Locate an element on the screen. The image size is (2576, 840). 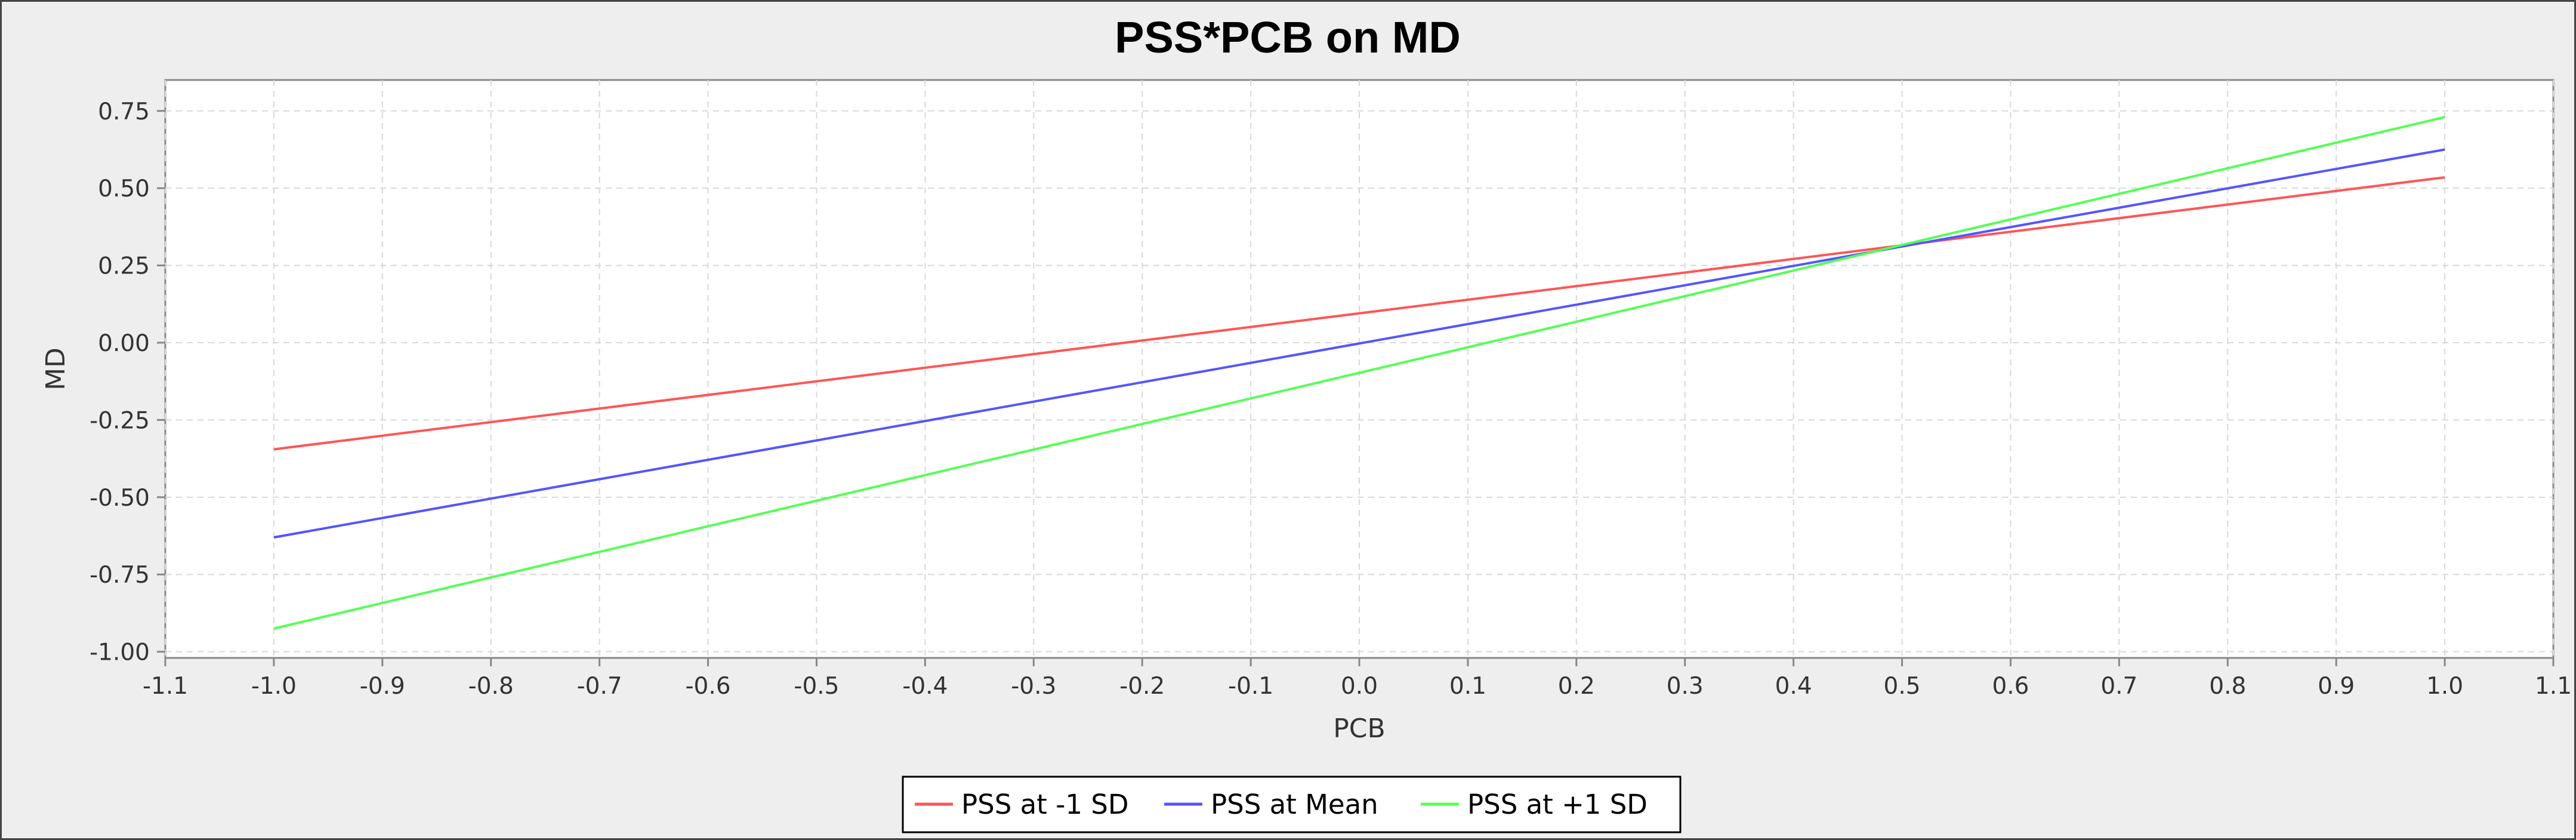
x-tick-label: 0.7 is located at coordinates (2118, 686).